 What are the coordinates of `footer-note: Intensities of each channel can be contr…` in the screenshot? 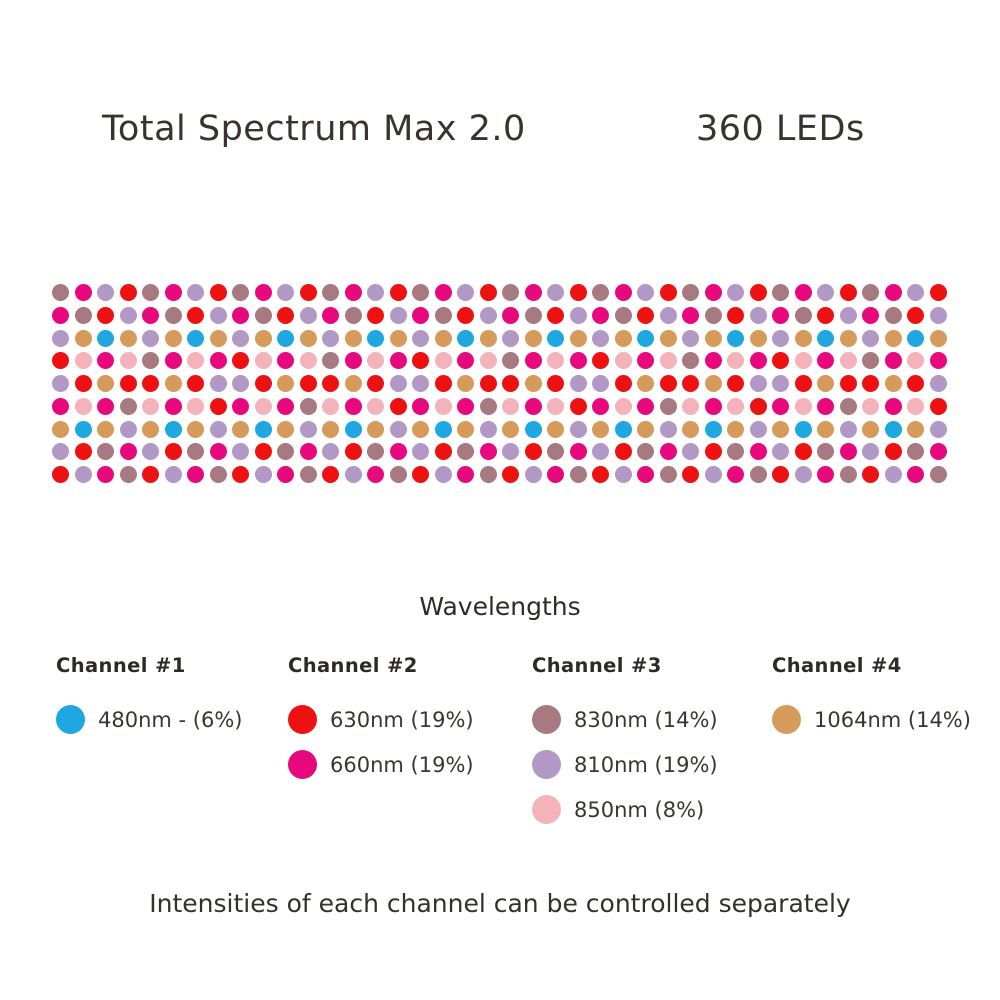 It's located at (500, 903).